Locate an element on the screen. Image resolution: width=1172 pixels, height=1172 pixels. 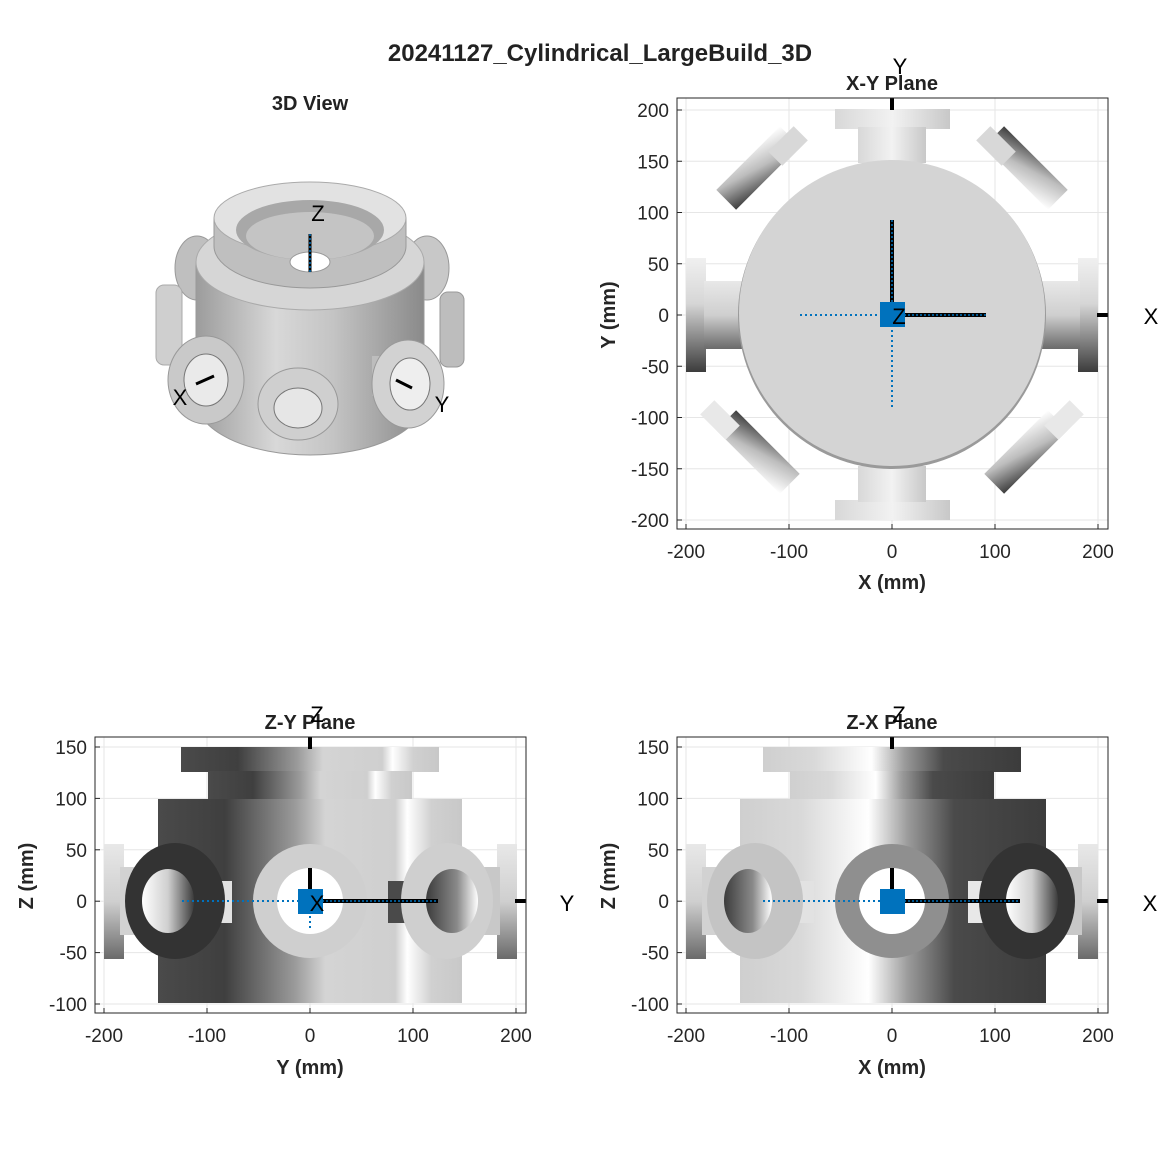
port-ring-front is located at coordinates (298, 404).